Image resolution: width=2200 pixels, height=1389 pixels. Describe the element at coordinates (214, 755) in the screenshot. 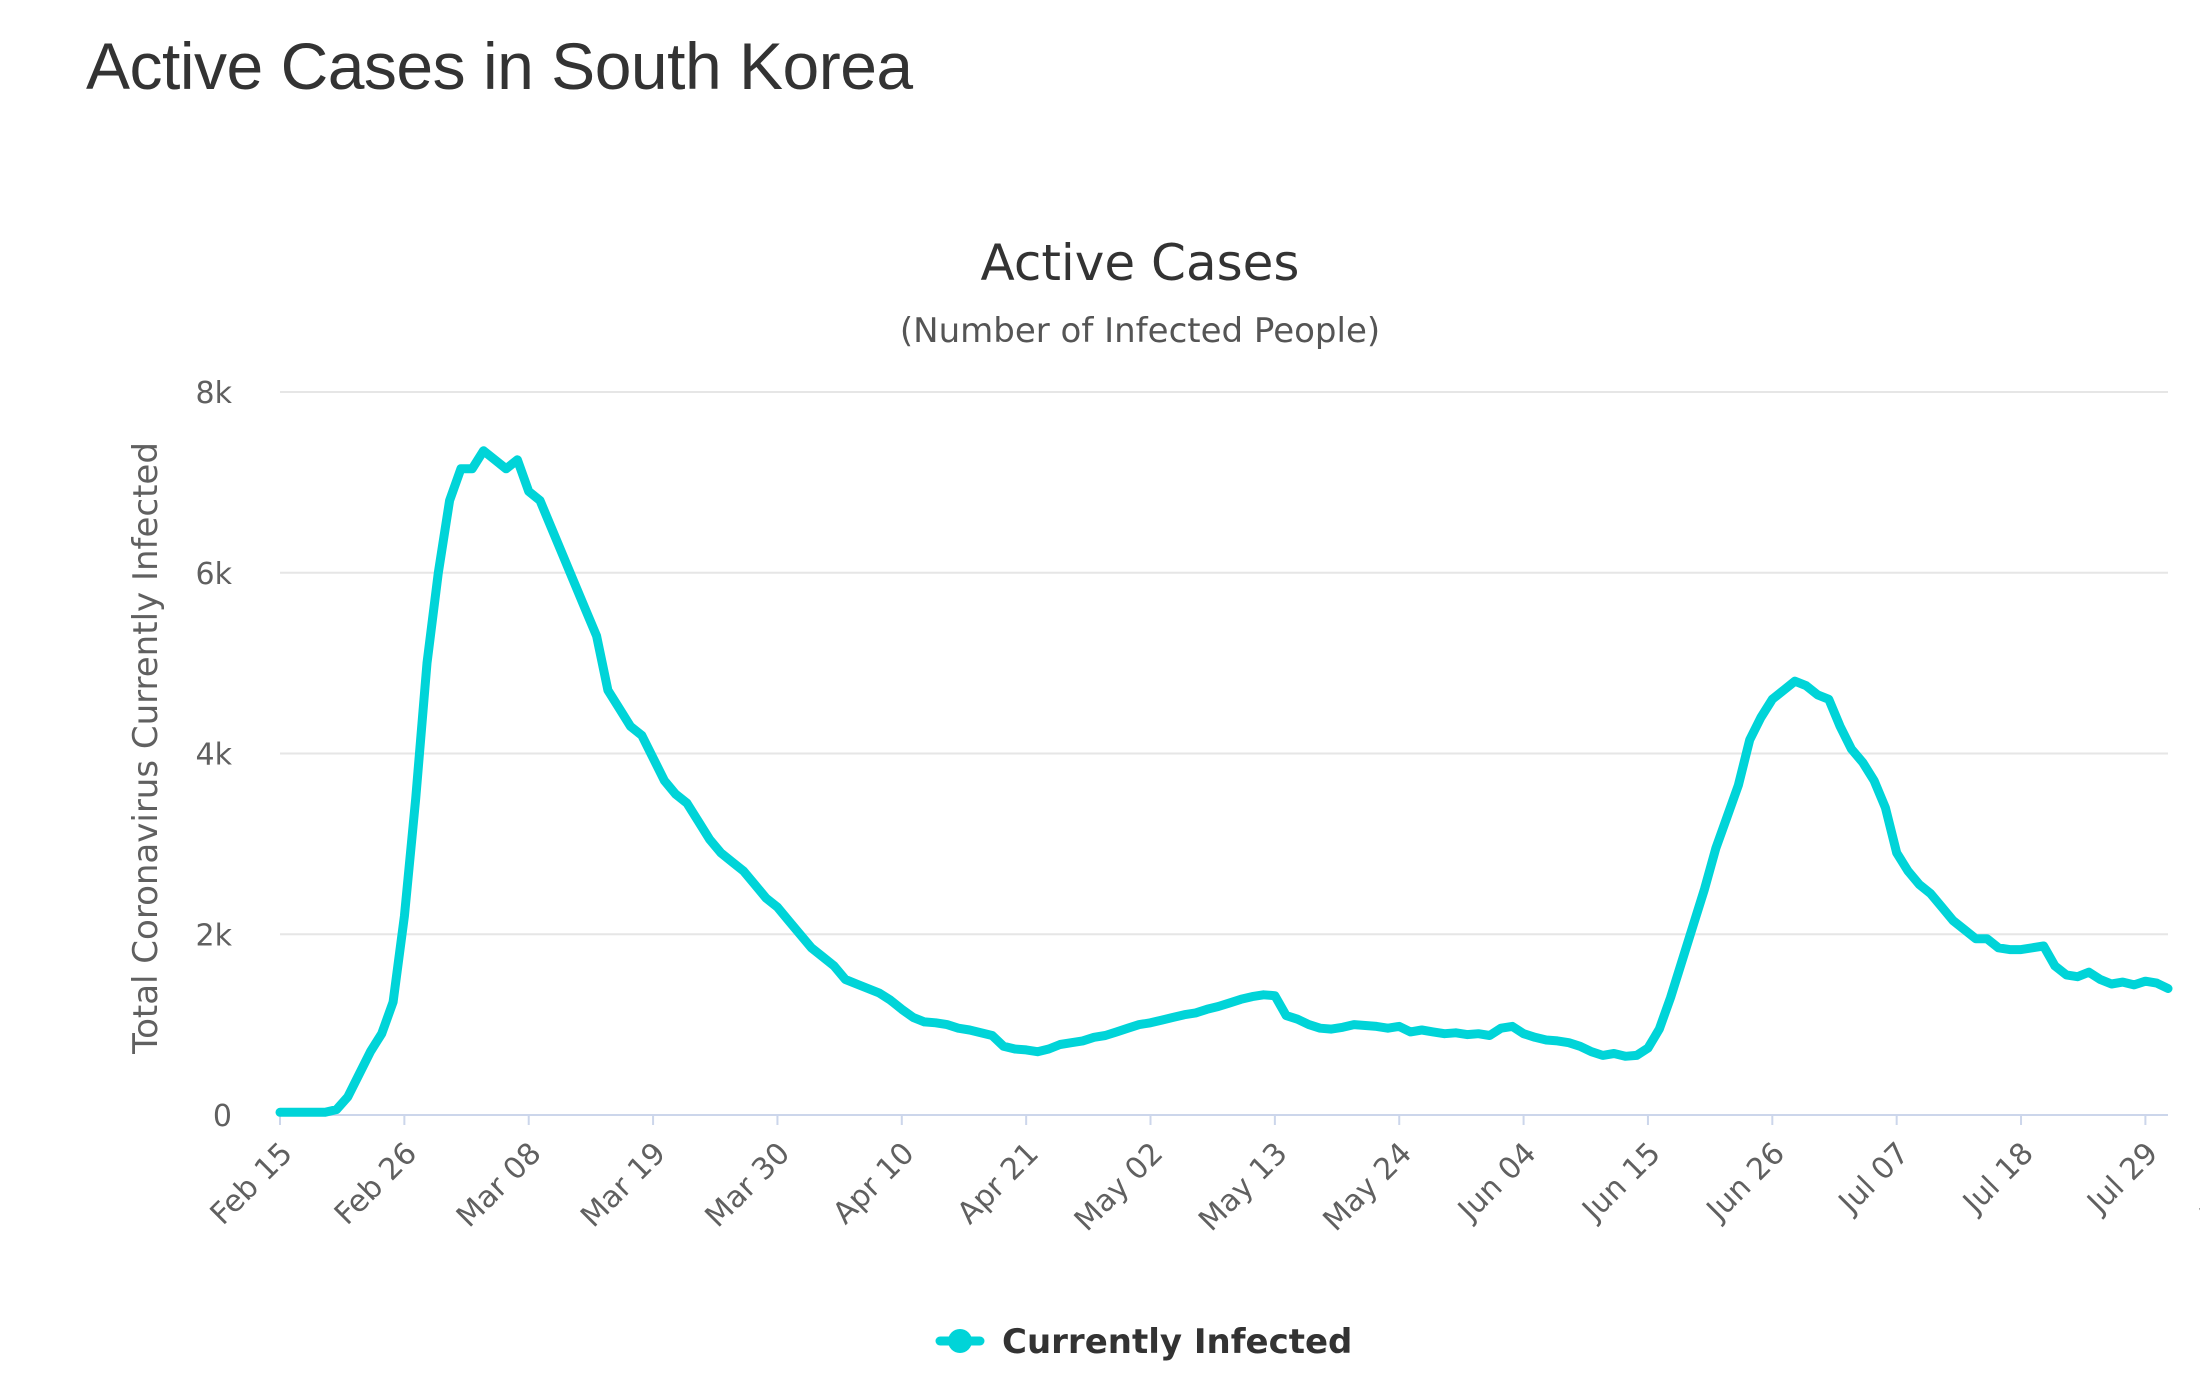

I see `y-tick-label: 4k` at that location.